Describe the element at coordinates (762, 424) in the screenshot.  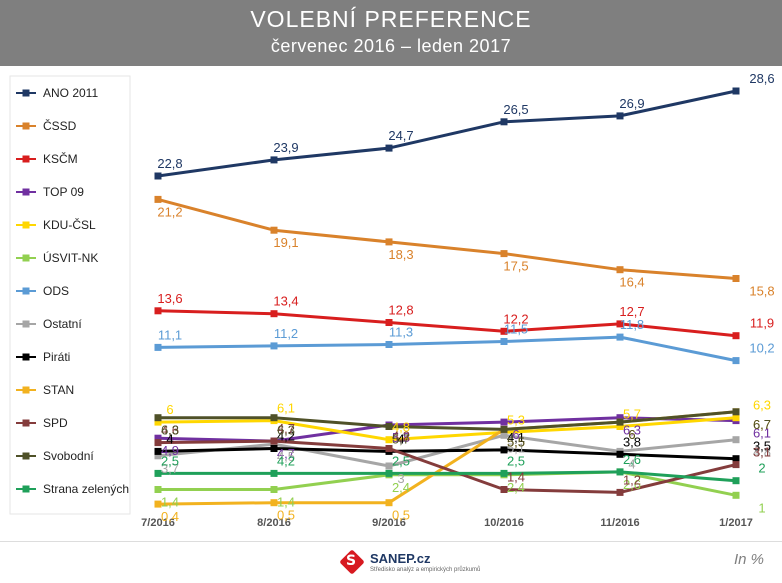
I see `data-label-svobodni: 6,7` at that location.